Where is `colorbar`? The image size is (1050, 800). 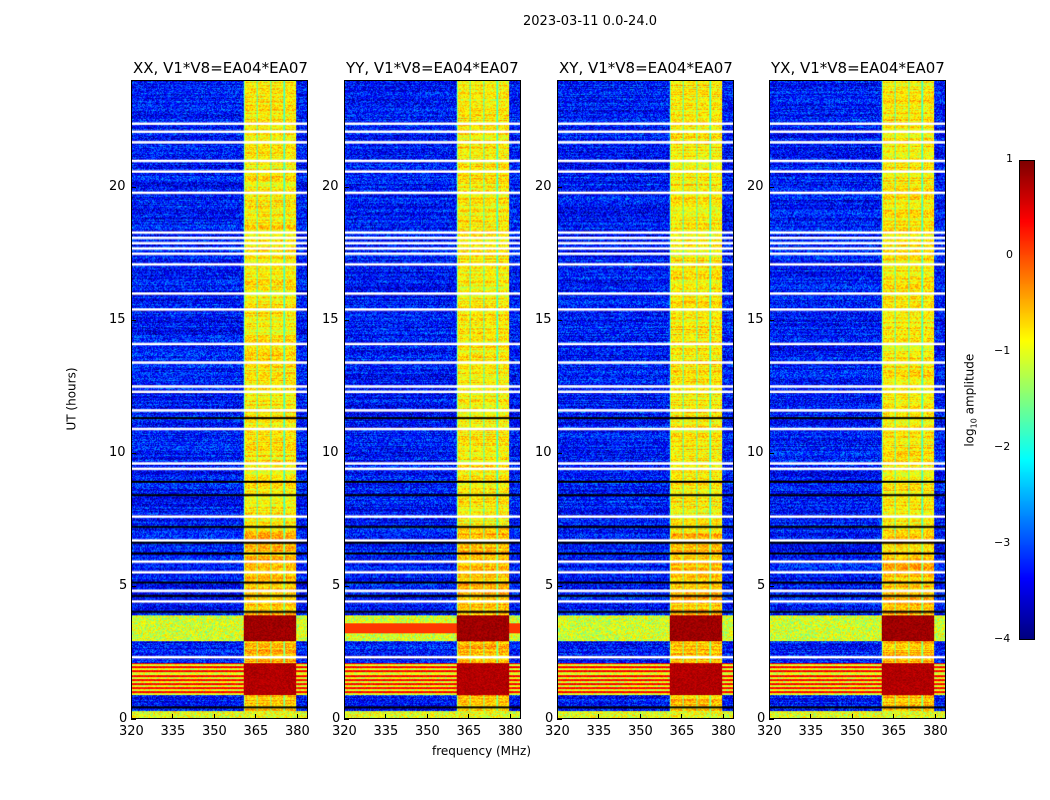
colorbar is located at coordinates (1027, 400).